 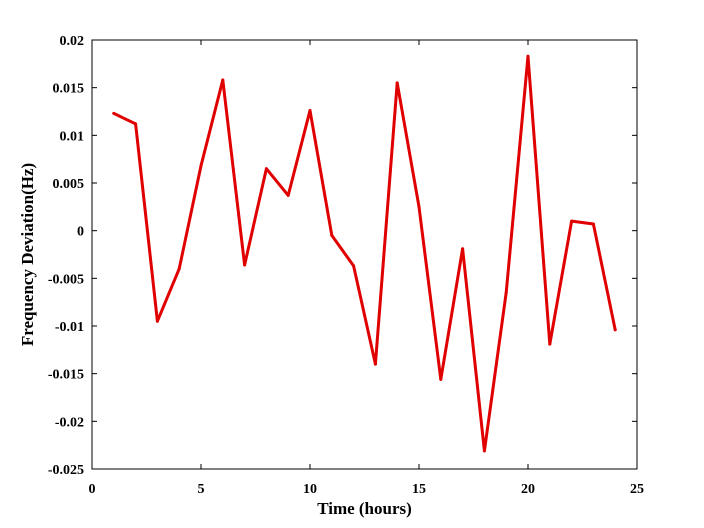 I want to click on y-tick-label: 0.005, so click(x=69, y=184).